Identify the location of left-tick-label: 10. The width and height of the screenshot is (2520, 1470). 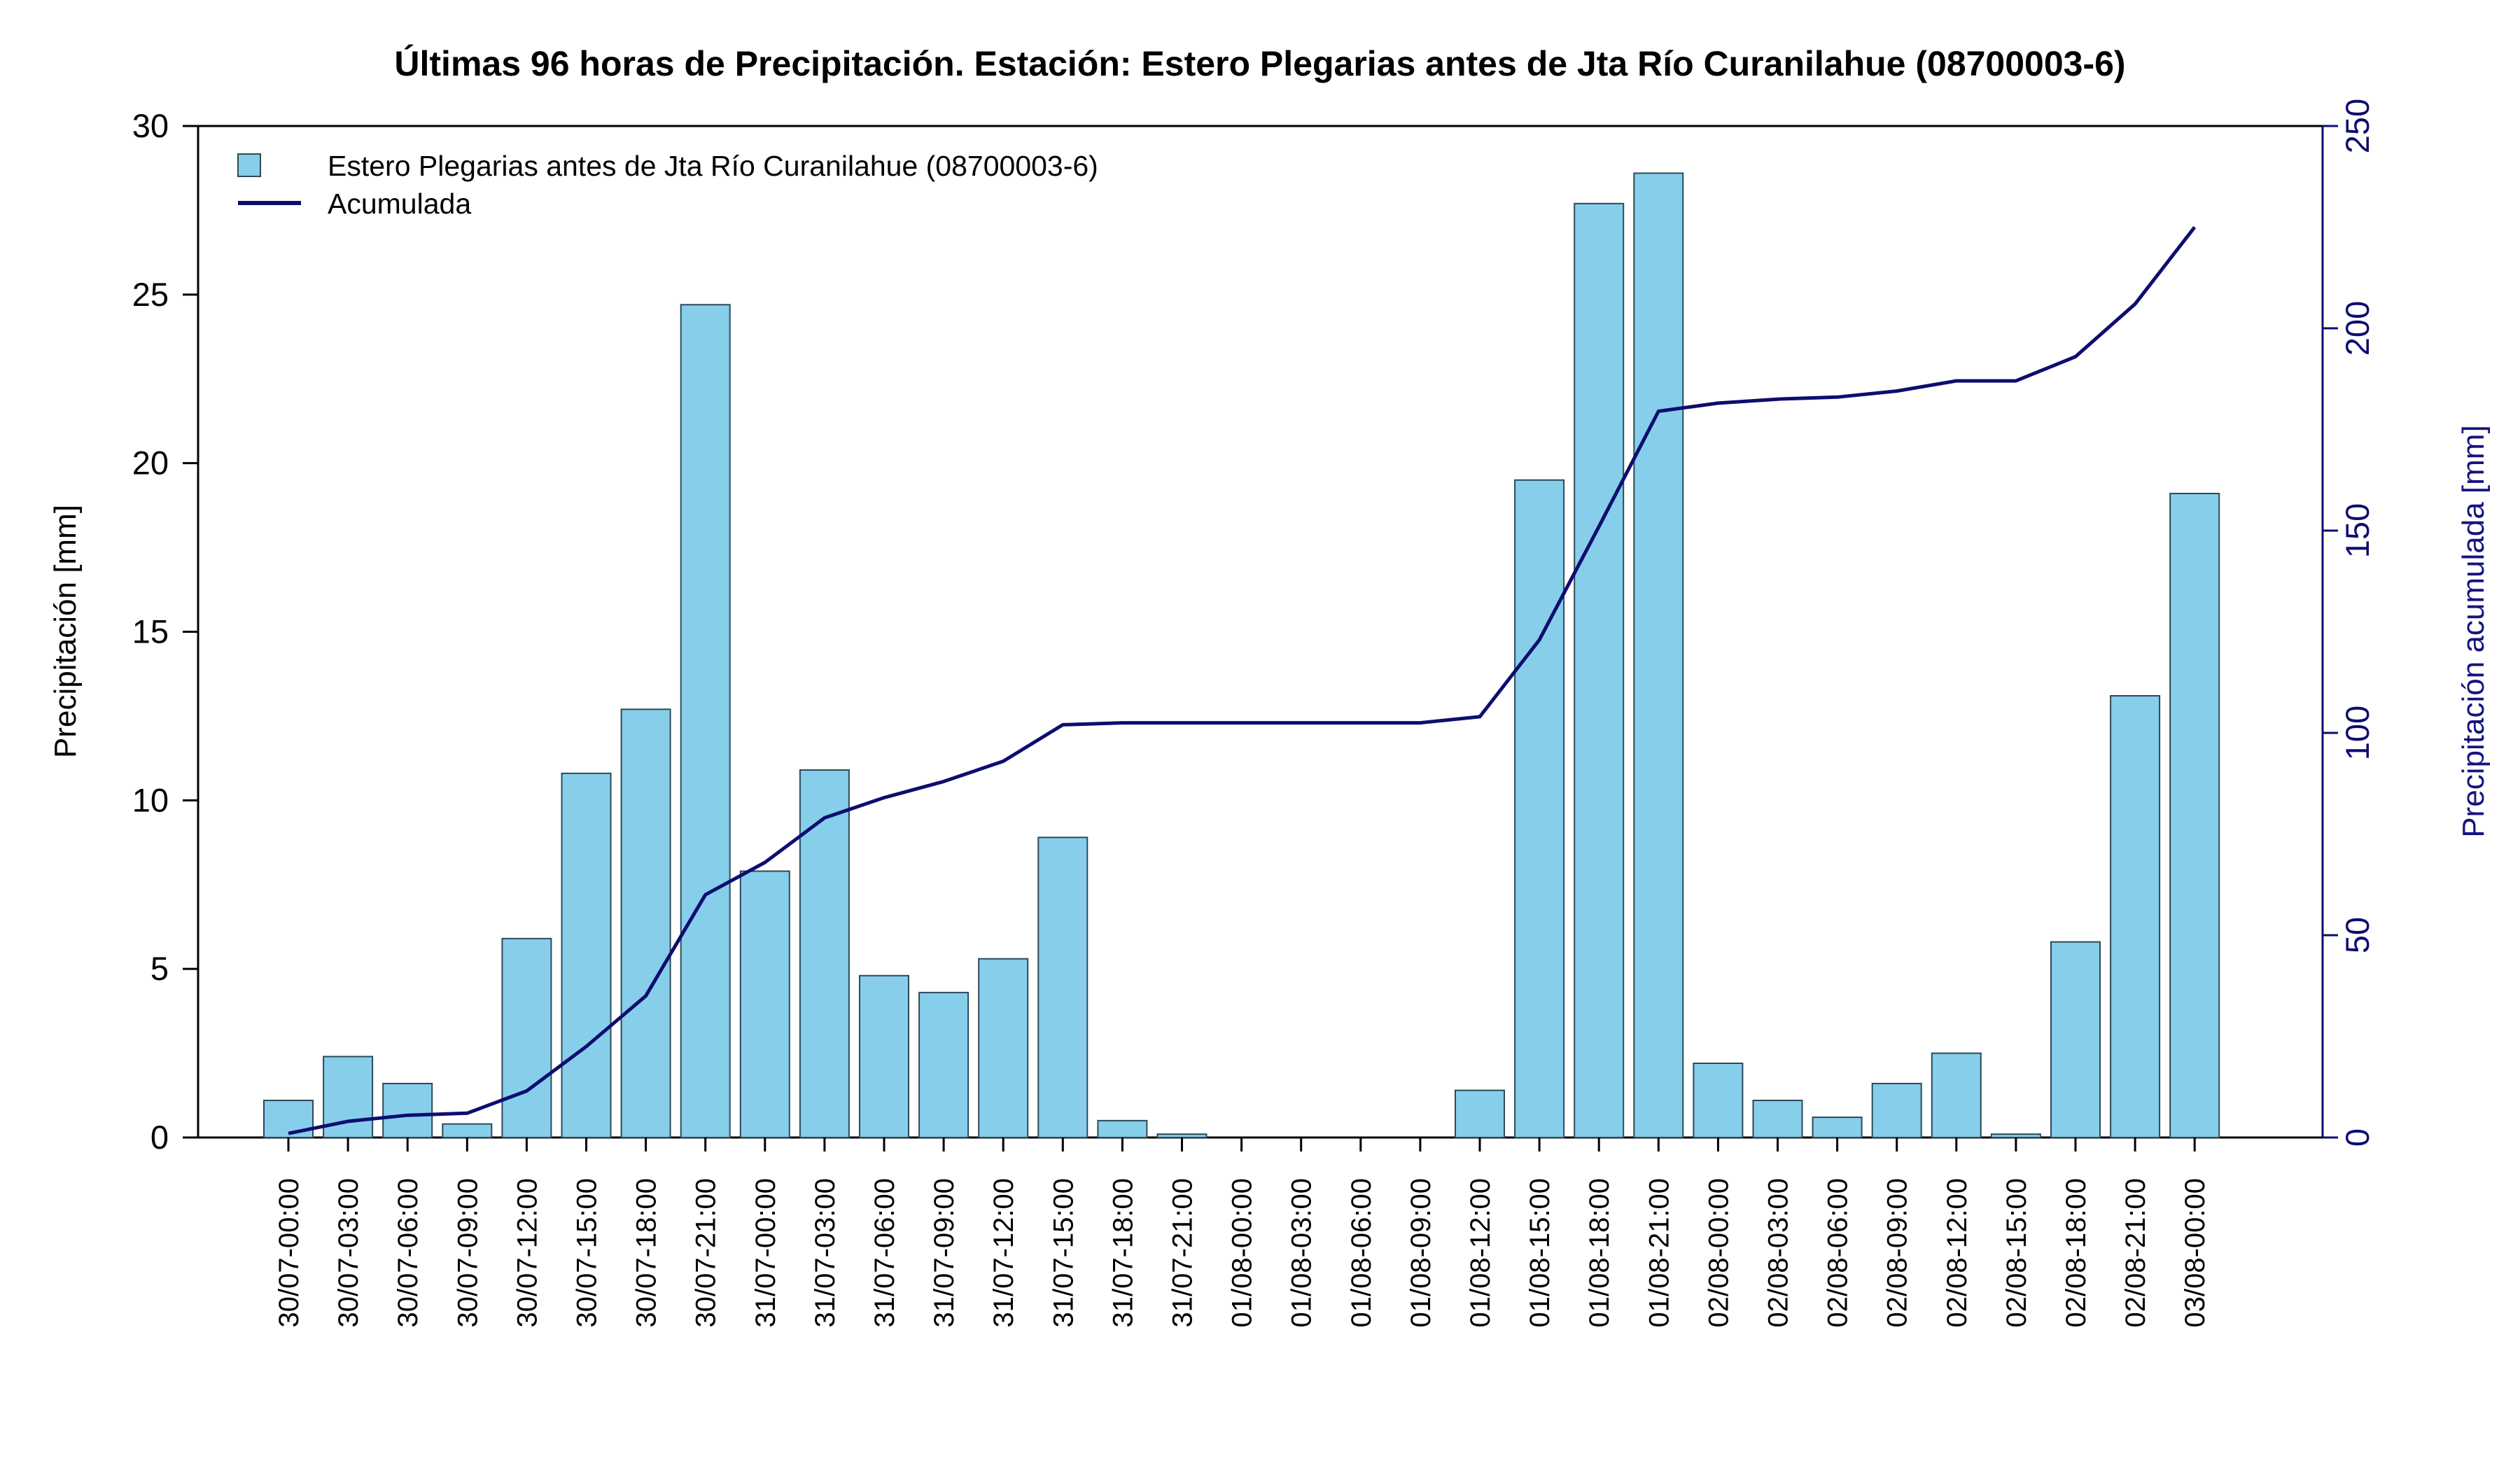
(150, 799).